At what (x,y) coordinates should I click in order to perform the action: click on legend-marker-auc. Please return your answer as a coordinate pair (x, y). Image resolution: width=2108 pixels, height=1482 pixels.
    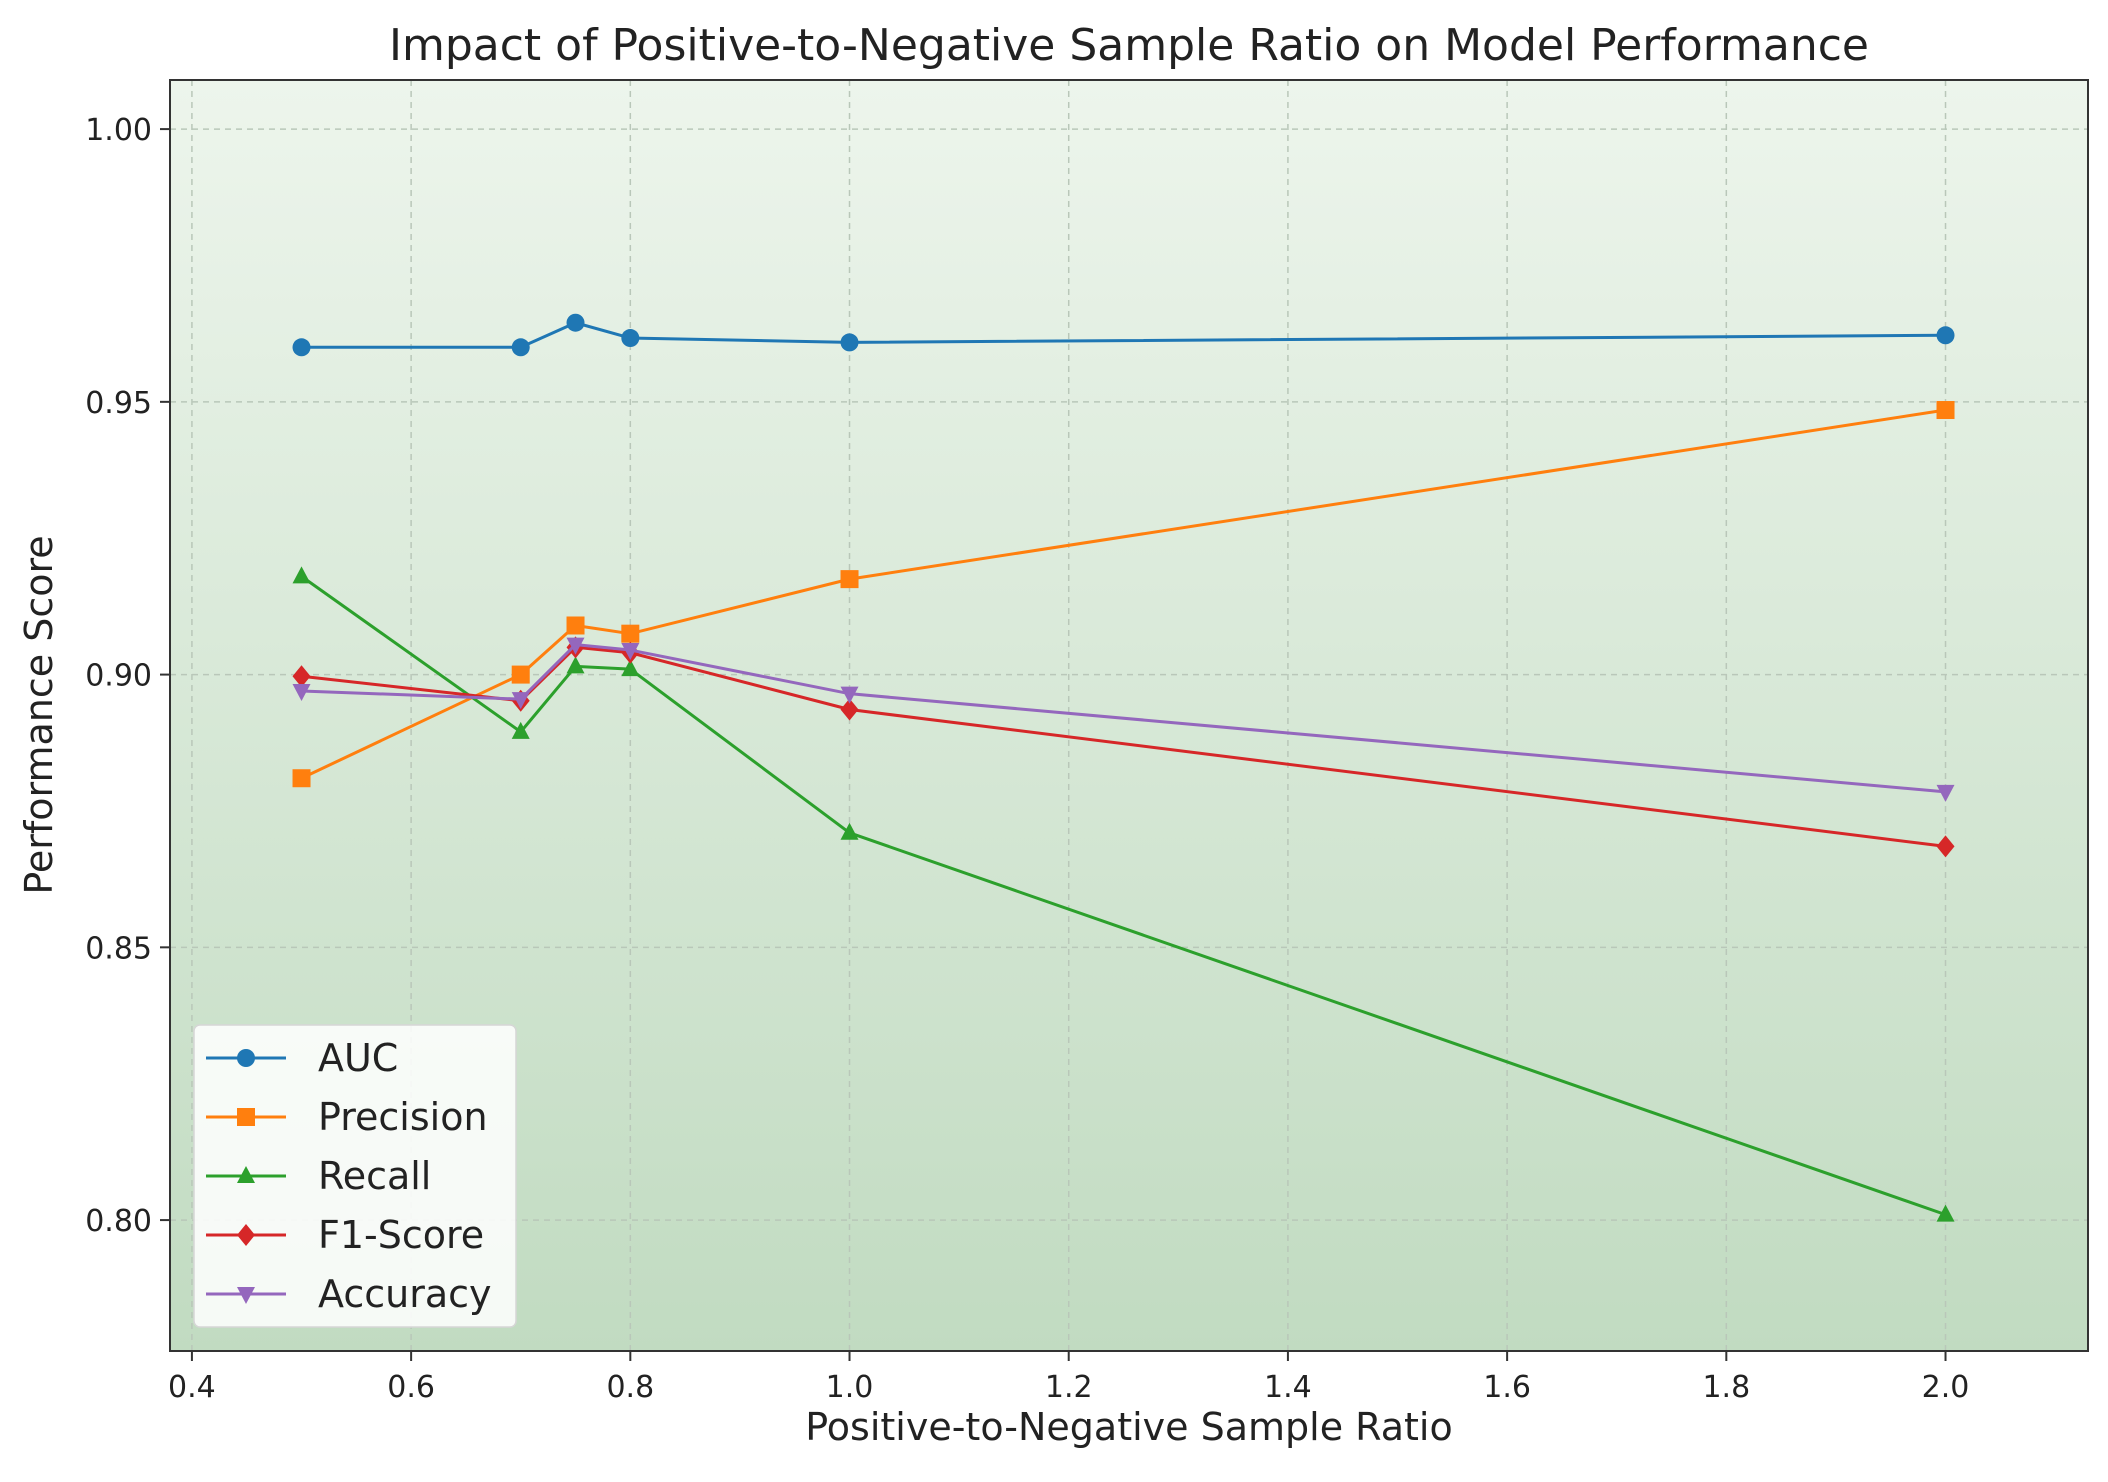
    Looking at the image, I should click on (246, 1058).